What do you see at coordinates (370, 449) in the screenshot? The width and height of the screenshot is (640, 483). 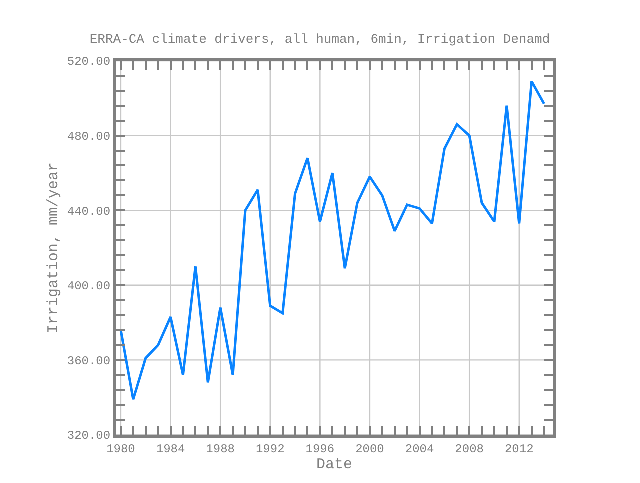 I see `x-tick-label: 2000` at bounding box center [370, 449].